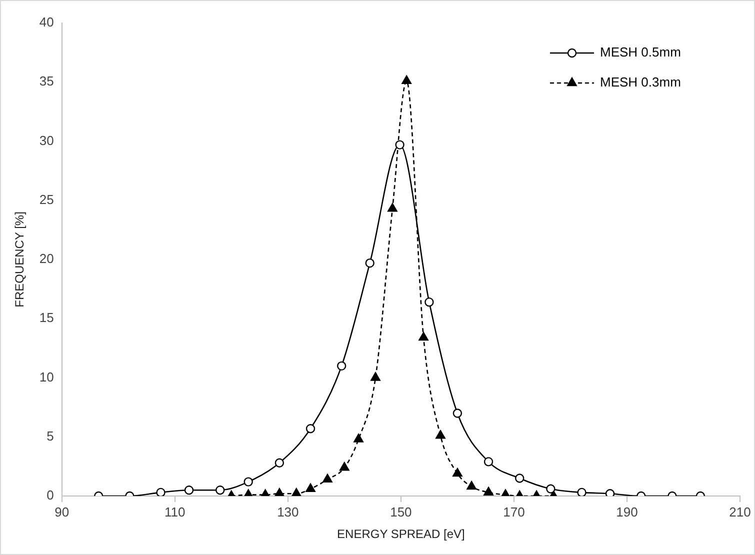 The image size is (755, 555). Describe the element at coordinates (46, 81) in the screenshot. I see `y-tick-label: 35` at that location.